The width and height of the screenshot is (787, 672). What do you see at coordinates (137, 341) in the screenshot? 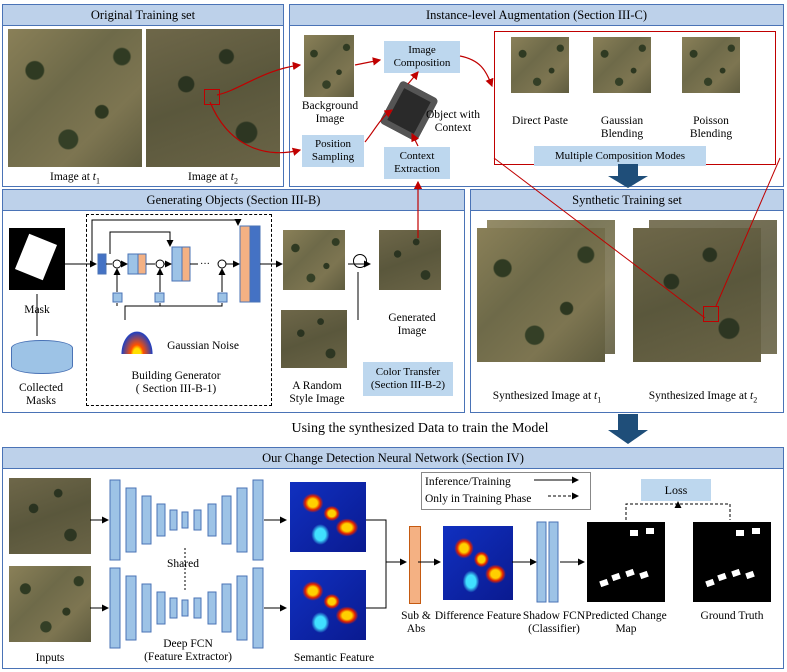
I see `noise-distribution` at bounding box center [137, 341].